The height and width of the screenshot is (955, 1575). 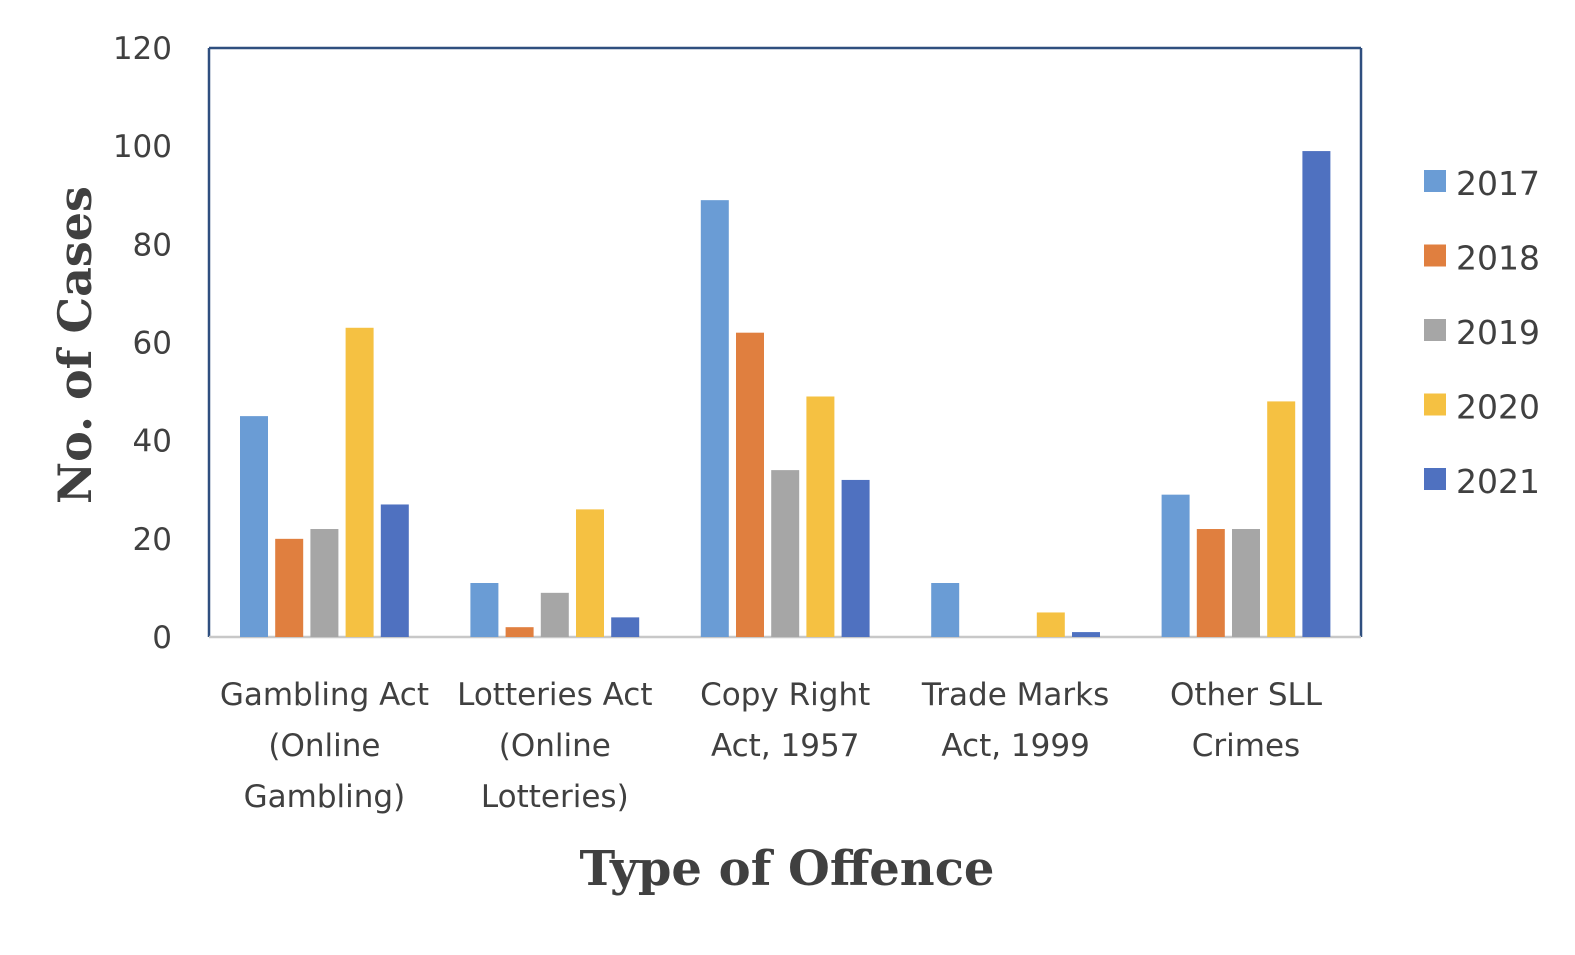 What do you see at coordinates (1050, 624) in the screenshot?
I see `bar-2020-cat3` at bounding box center [1050, 624].